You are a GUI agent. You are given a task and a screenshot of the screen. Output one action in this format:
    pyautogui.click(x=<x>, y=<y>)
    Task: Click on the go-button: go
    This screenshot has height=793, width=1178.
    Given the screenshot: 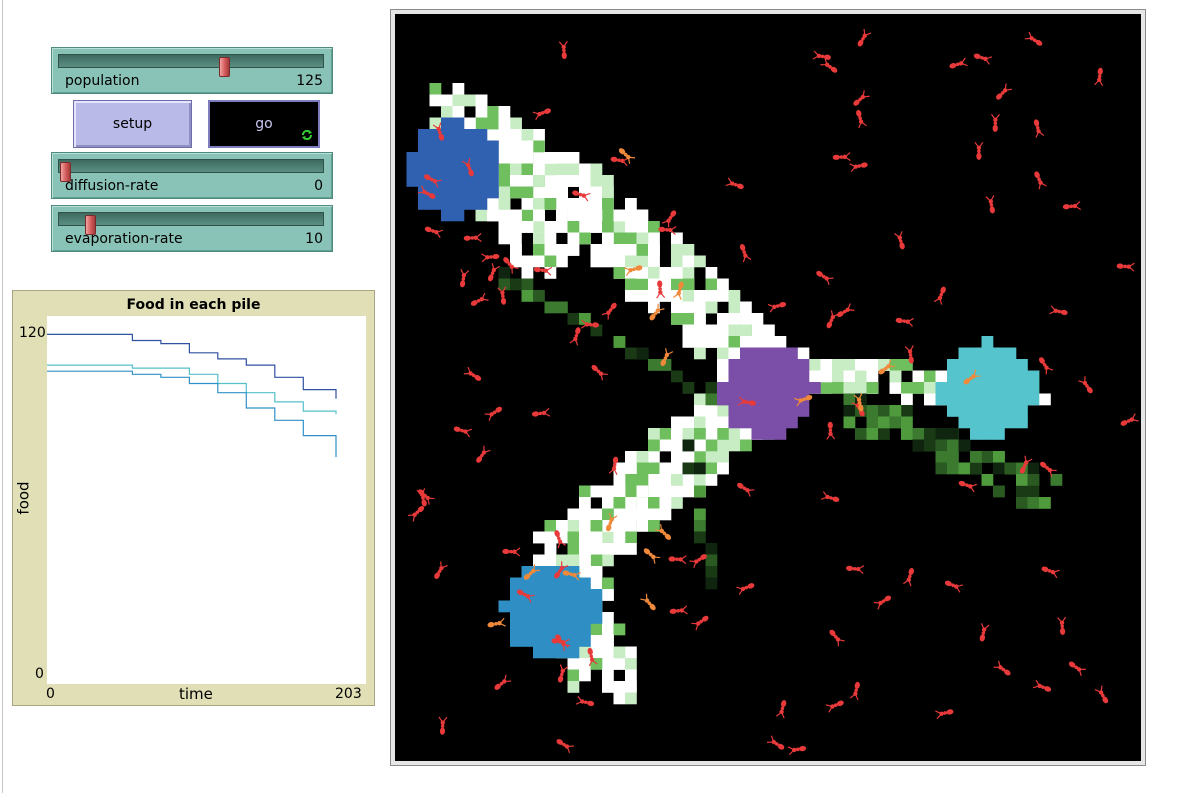 What is the action you would take?
    pyautogui.click(x=264, y=124)
    